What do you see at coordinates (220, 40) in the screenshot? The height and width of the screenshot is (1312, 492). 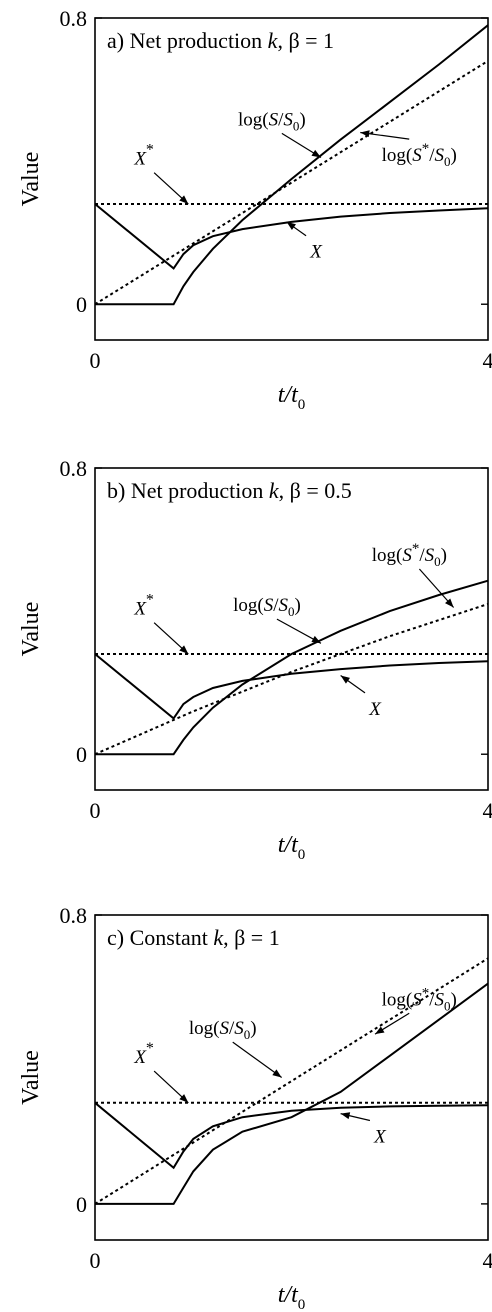 I see `panel-title: a) Net production k, β = 1` at bounding box center [220, 40].